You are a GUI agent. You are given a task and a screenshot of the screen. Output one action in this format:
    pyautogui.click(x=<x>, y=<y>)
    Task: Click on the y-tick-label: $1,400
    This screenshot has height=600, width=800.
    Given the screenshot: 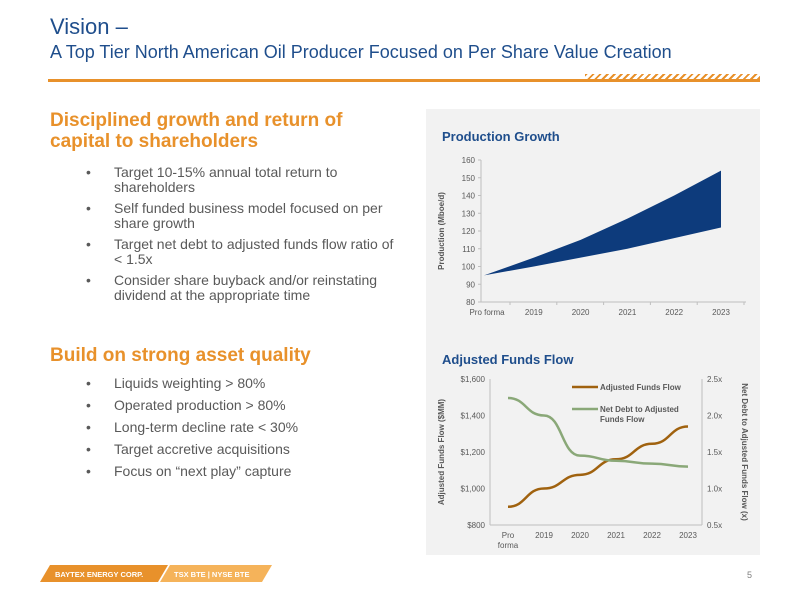 What is the action you would take?
    pyautogui.click(x=473, y=416)
    